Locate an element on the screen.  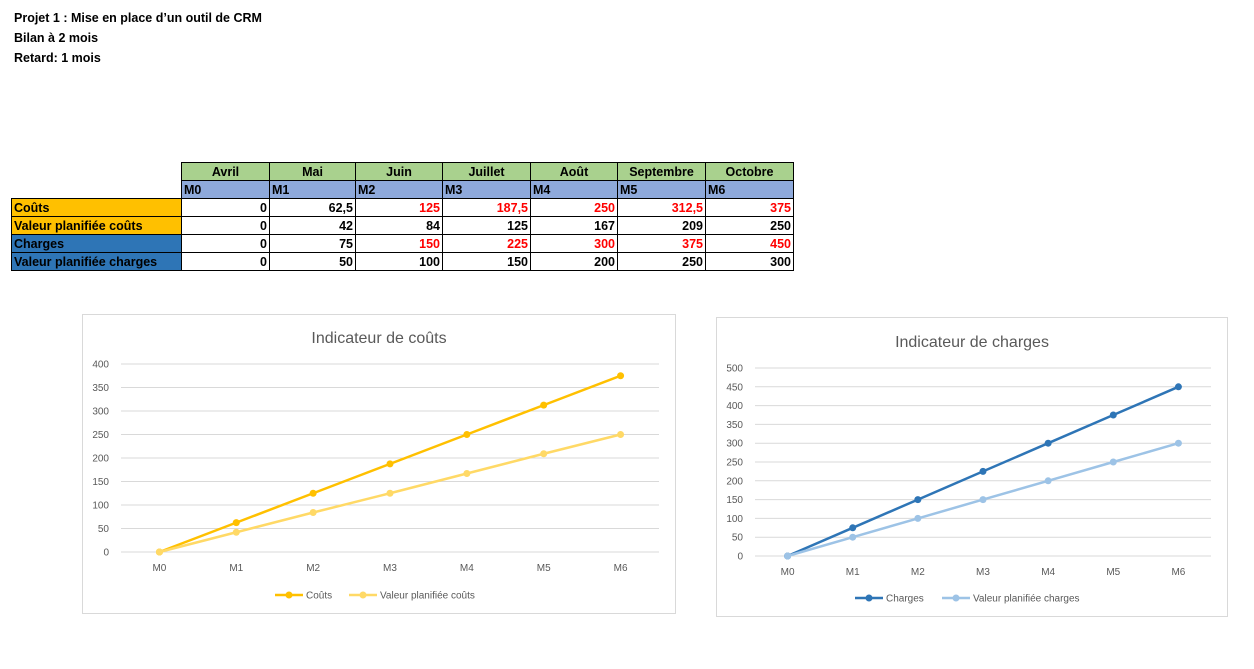
y-tick-label: 100 is located at coordinates (100, 506).